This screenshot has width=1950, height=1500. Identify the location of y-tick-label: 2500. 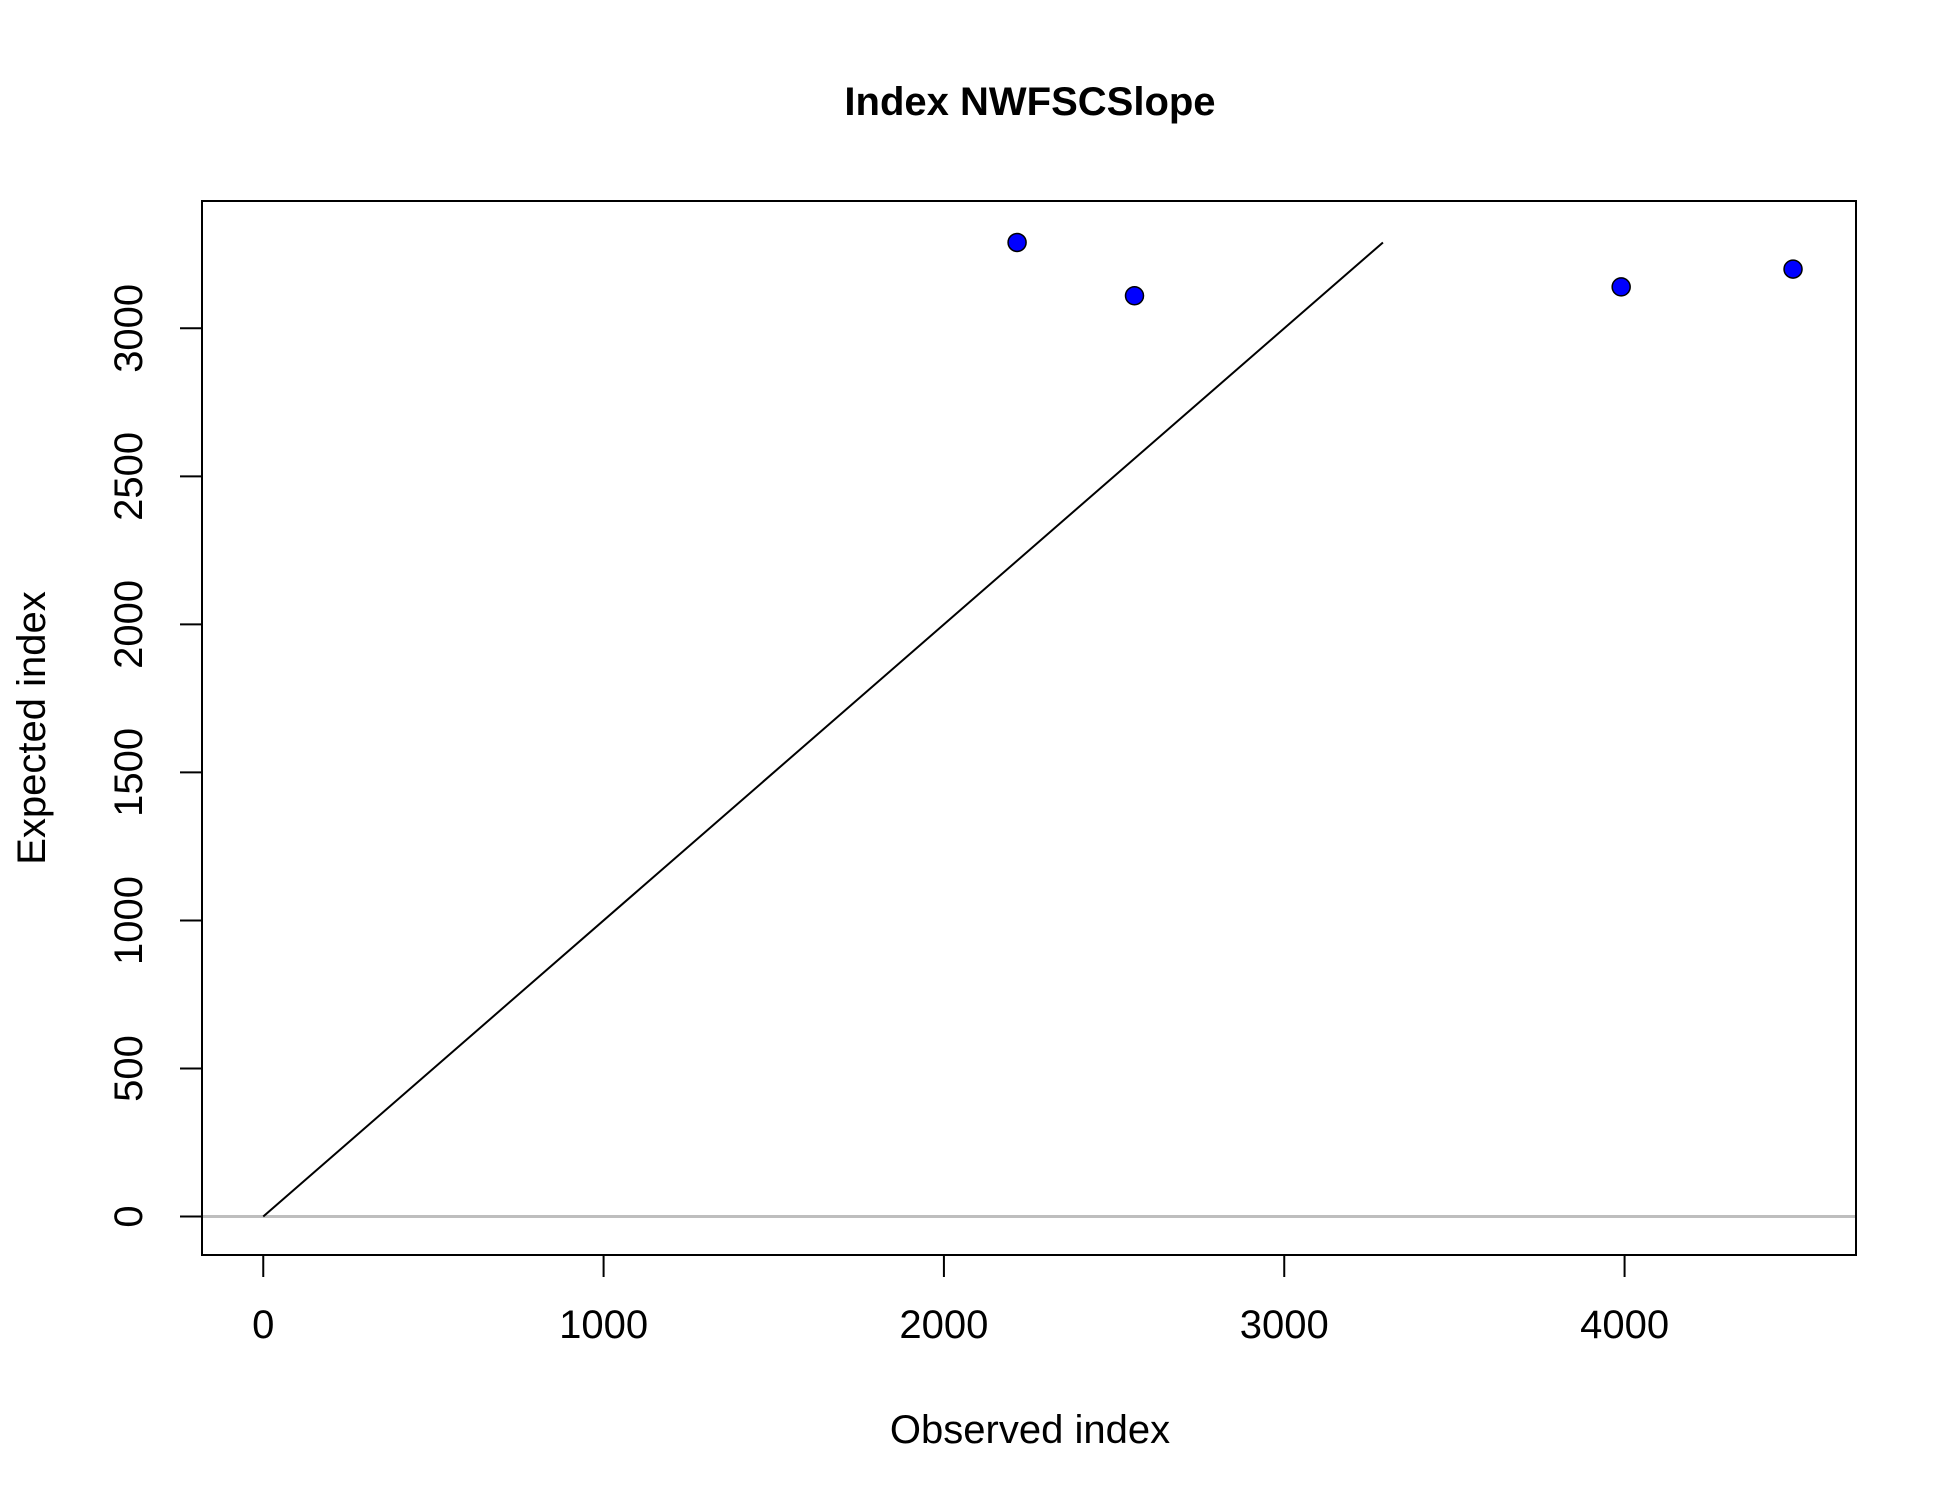
(129, 476).